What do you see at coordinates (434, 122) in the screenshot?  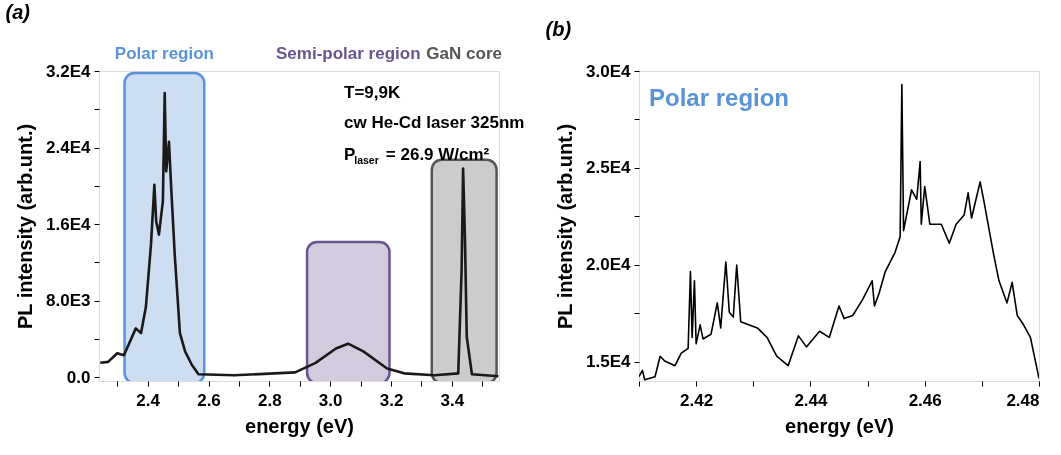 I see `annotation: cw He-Cd laser 325nm` at bounding box center [434, 122].